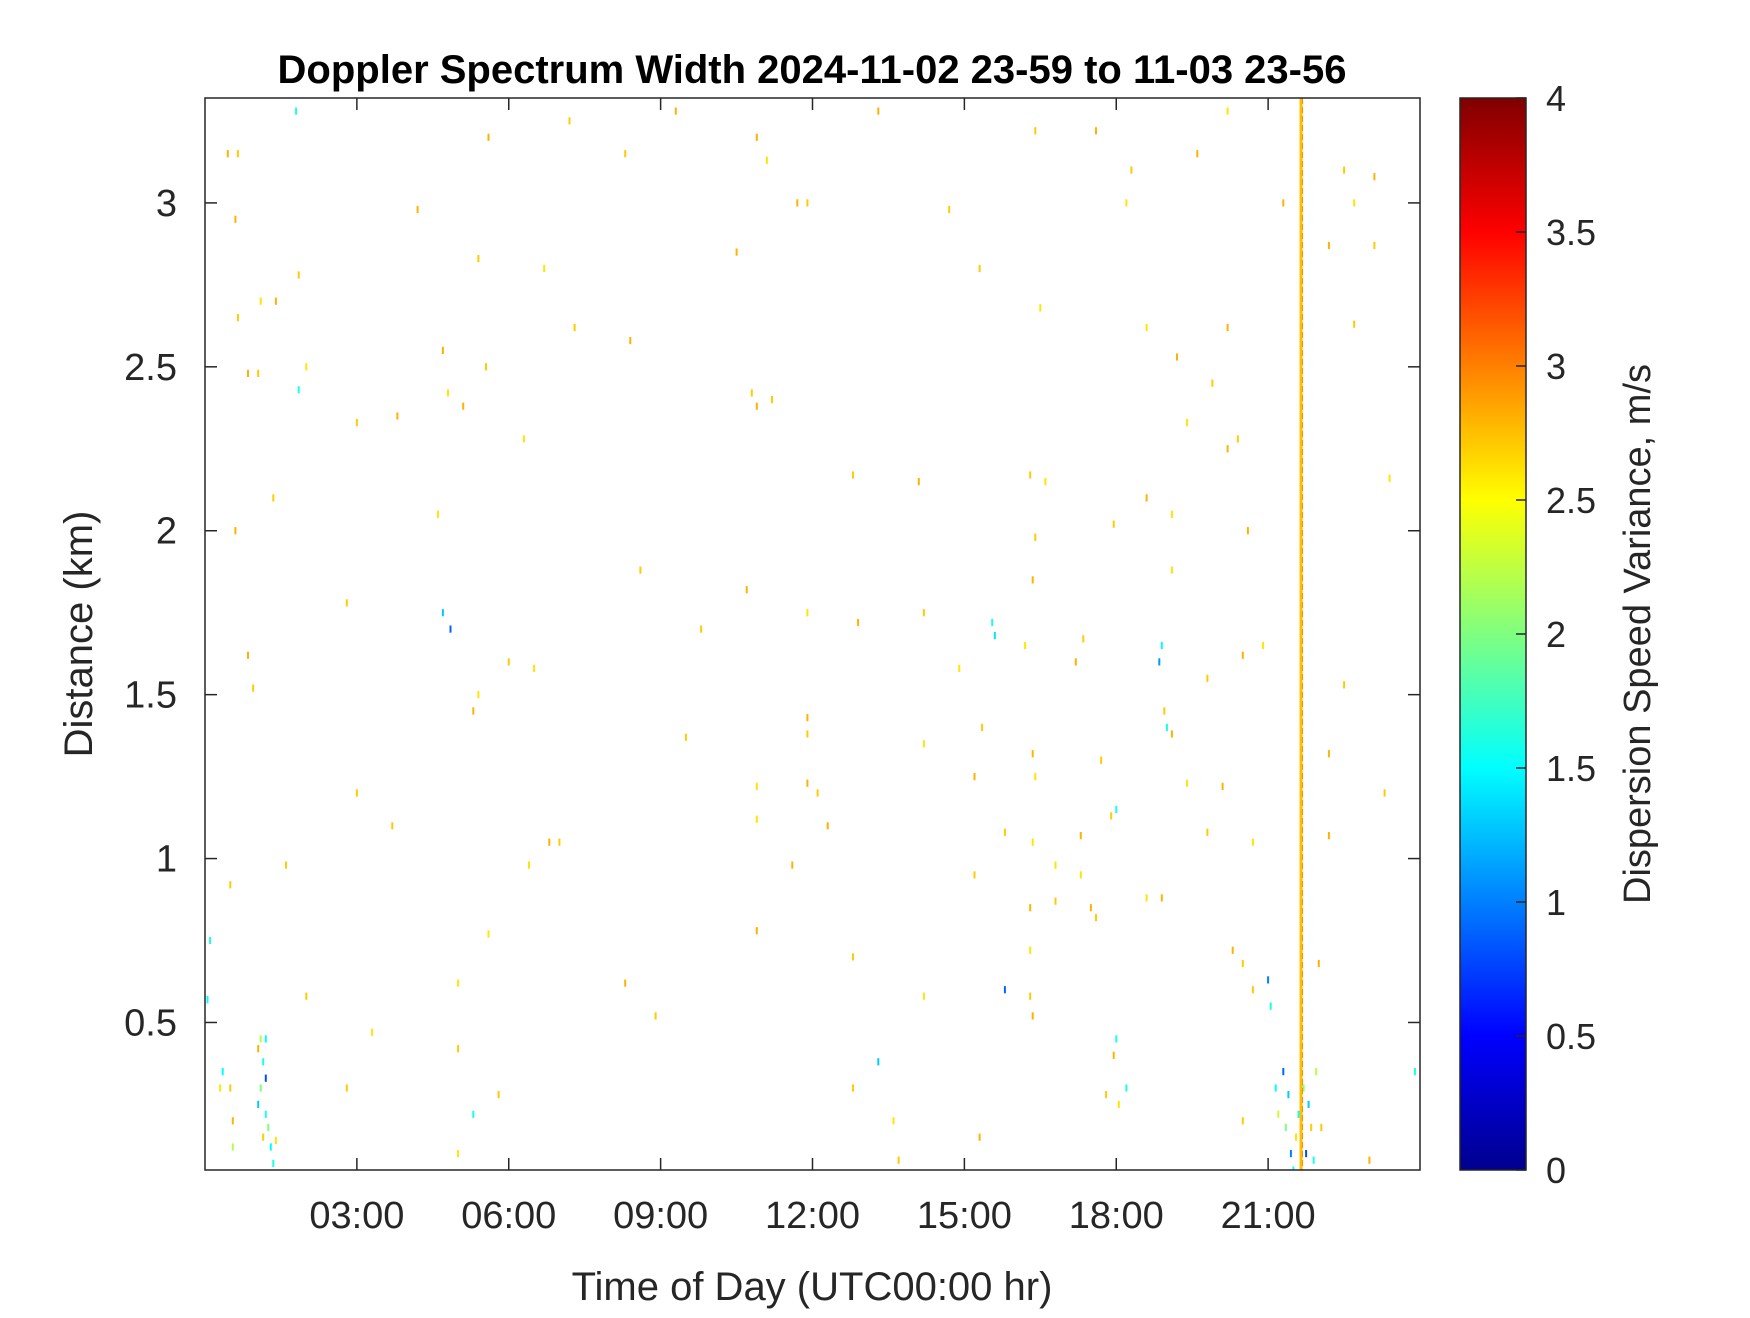  I want to click on x-axis-label: Time of Day (UTC00:00 hr), so click(812, 1287).